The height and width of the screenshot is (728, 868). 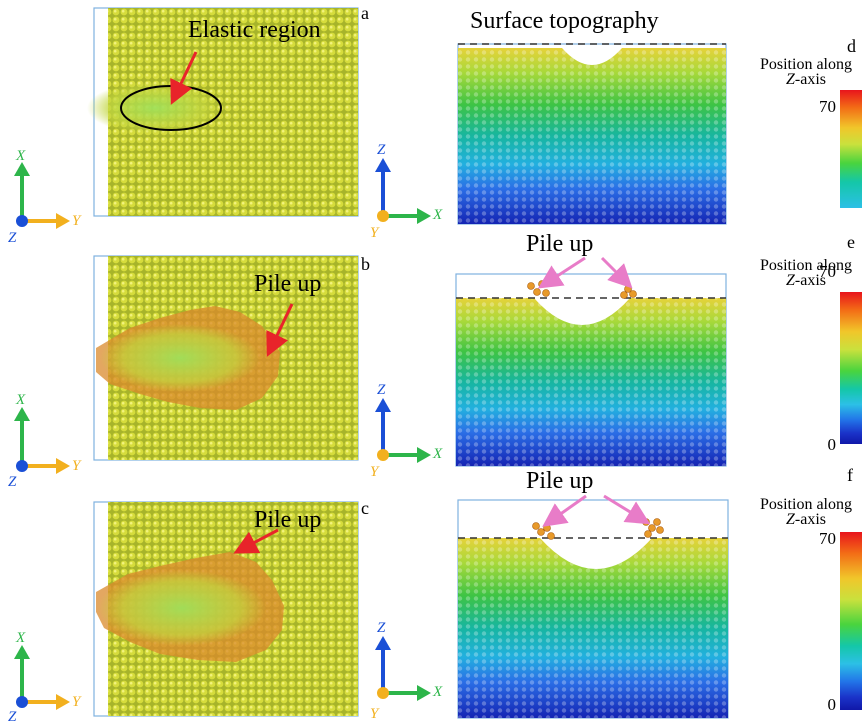 What do you see at coordinates (21, 156) in the screenshot?
I see `axis-label-x-a: X` at bounding box center [21, 156].